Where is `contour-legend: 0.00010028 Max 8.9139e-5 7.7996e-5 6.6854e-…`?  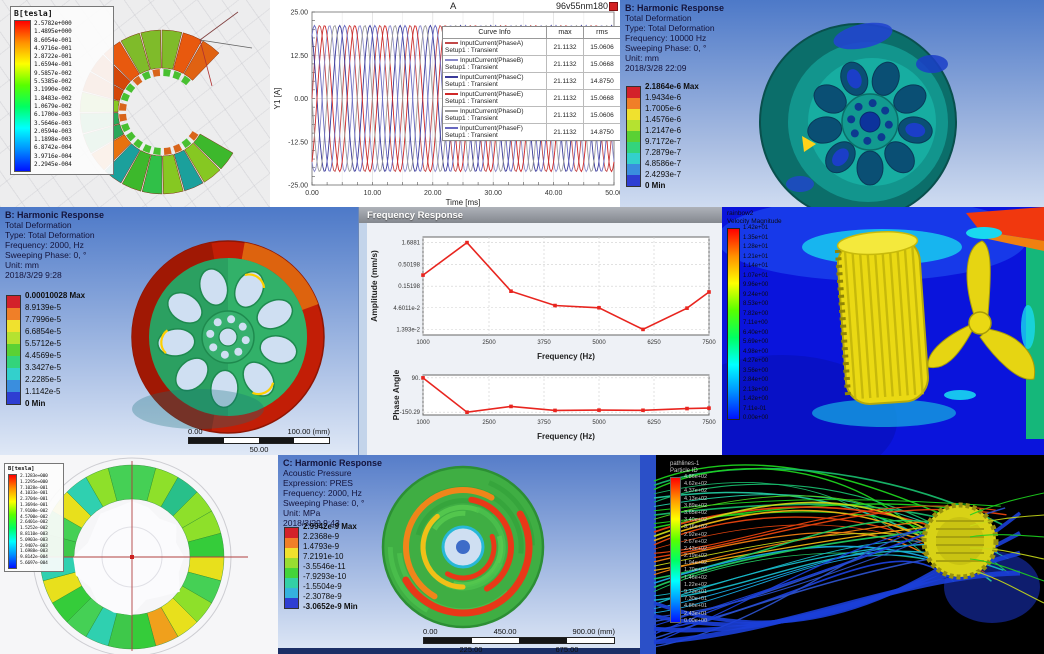 contour-legend: 0.00010028 Max 8.9139e-5 7.7996e-5 6.6854e-… is located at coordinates (45, 350).